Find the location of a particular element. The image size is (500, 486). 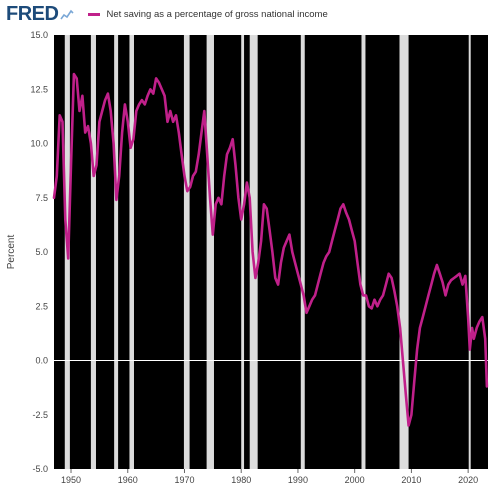

y-tick-label: -5.0 is located at coordinates (40, 469).